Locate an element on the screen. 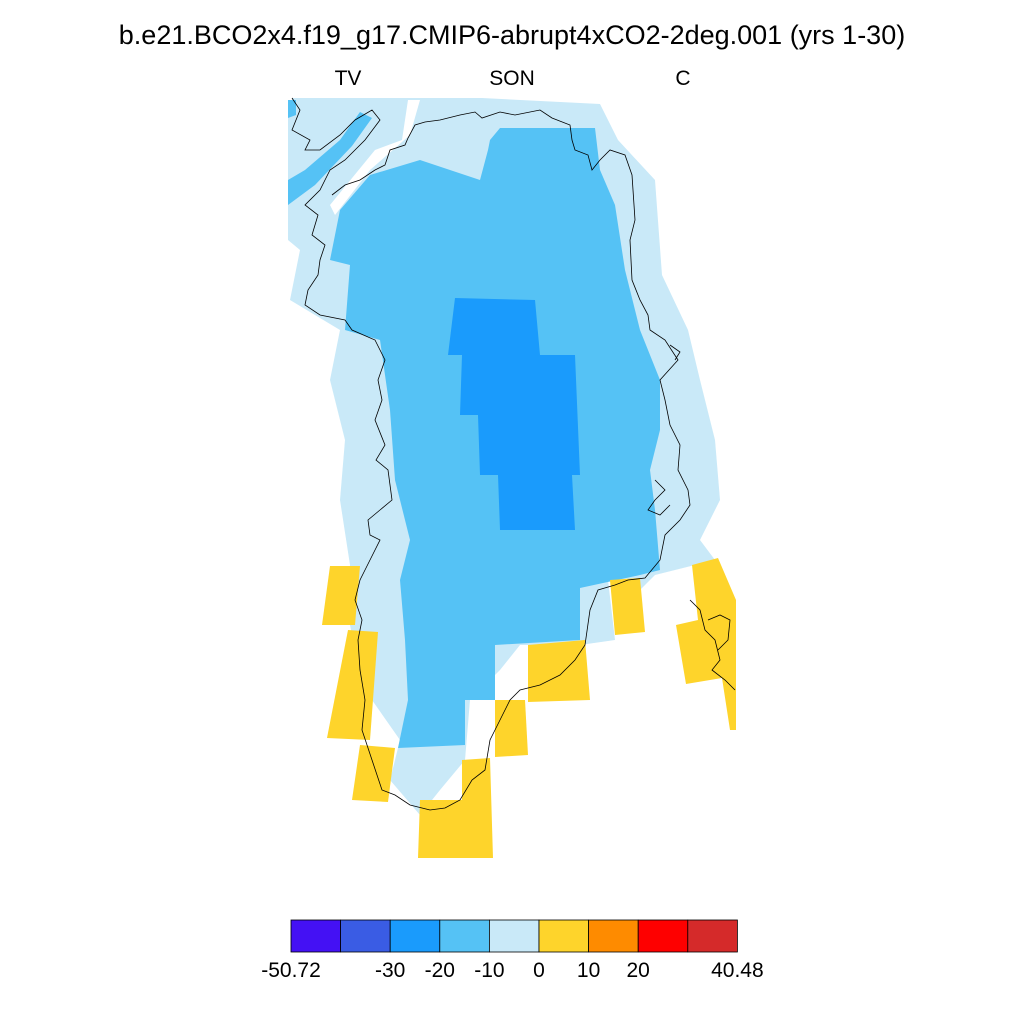 This screenshot has width=1024, height=1024. subtitle-season: SON is located at coordinates (512, 78).